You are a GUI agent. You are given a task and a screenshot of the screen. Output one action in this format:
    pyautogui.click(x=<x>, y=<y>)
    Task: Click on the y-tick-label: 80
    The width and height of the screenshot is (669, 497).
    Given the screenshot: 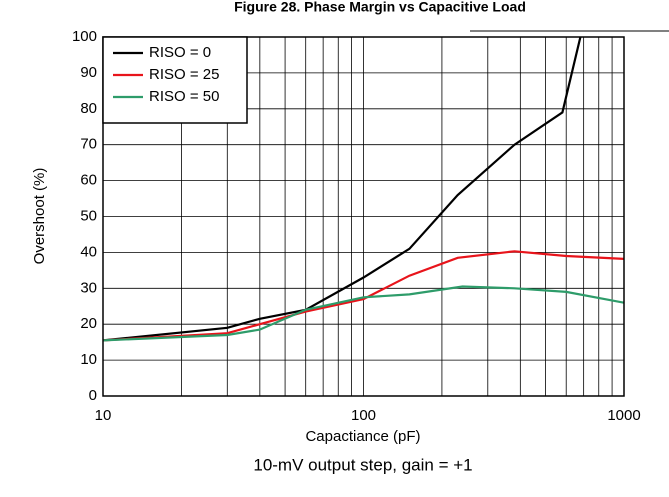 What is the action you would take?
    pyautogui.click(x=88, y=108)
    